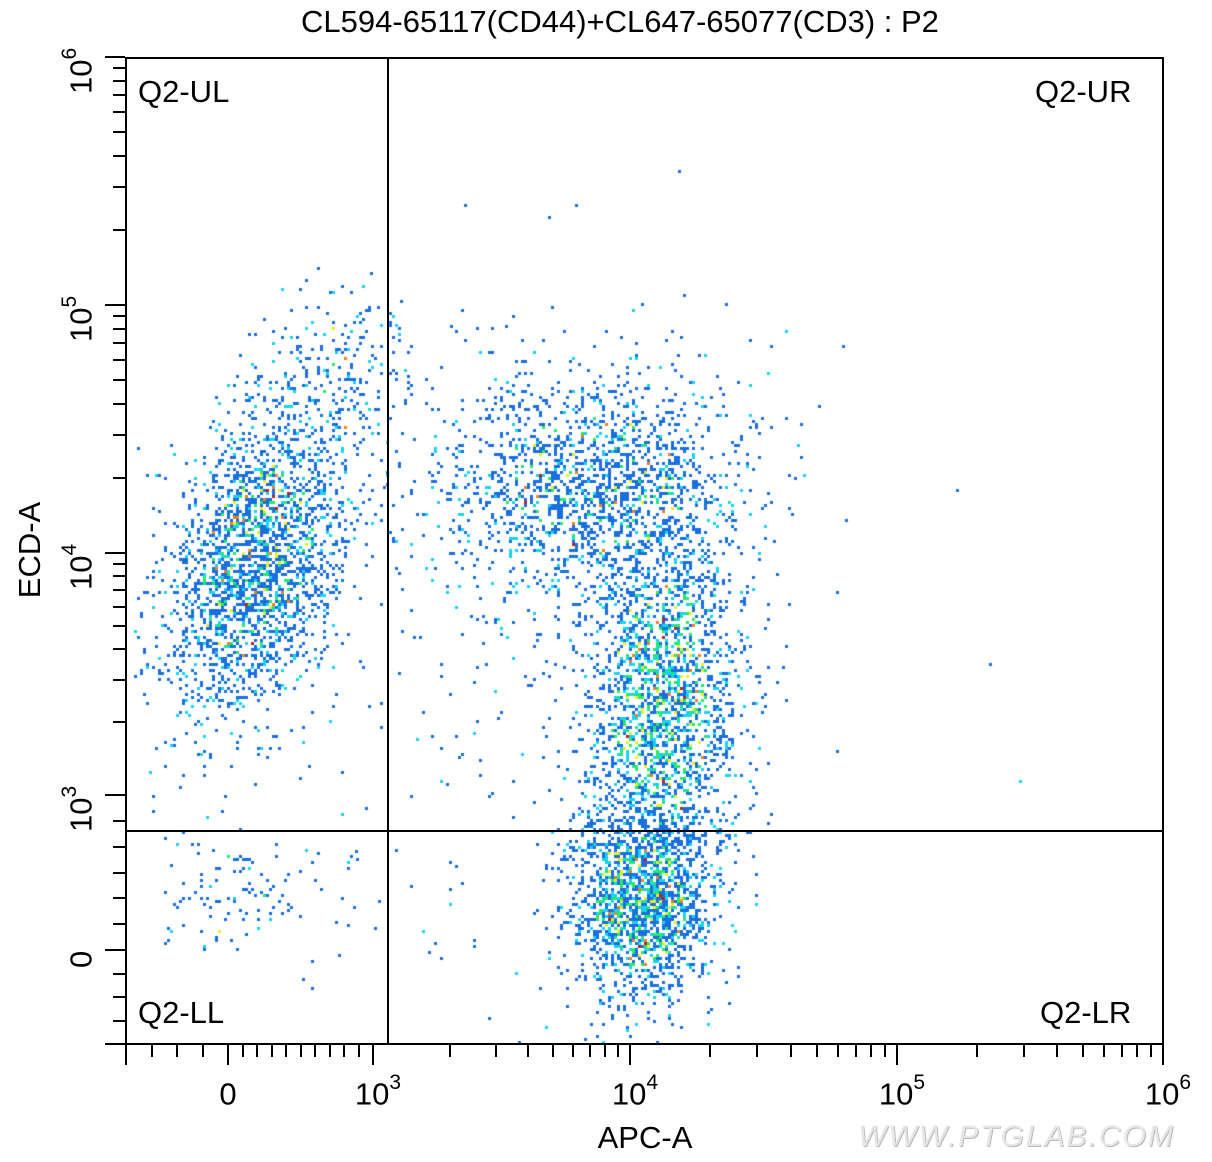  What do you see at coordinates (635, 1091) in the screenshot?
I see `x-tick-label-1e4: 10⁴` at bounding box center [635, 1091].